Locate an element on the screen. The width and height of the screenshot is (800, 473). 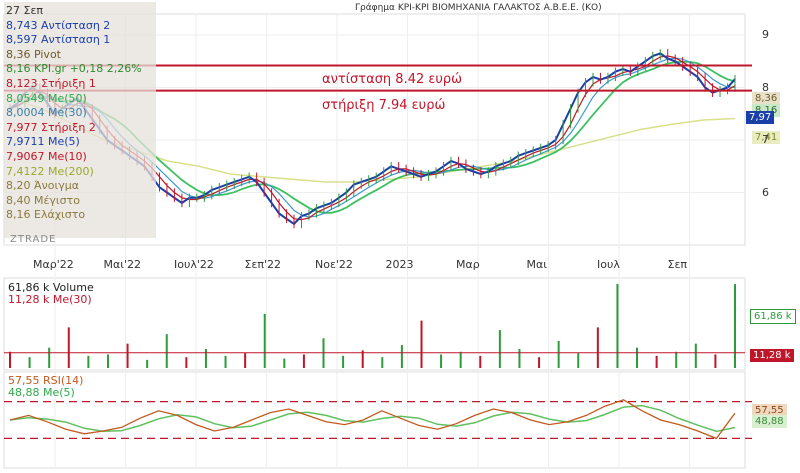
tag-me200: 7,41 is located at coordinates (766, 137).